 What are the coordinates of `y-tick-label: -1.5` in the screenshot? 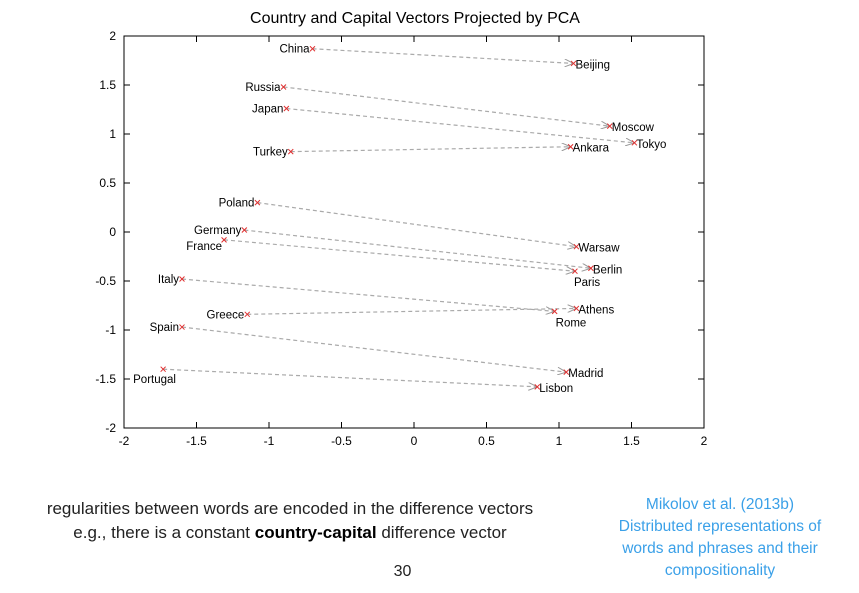 It's located at (105, 379).